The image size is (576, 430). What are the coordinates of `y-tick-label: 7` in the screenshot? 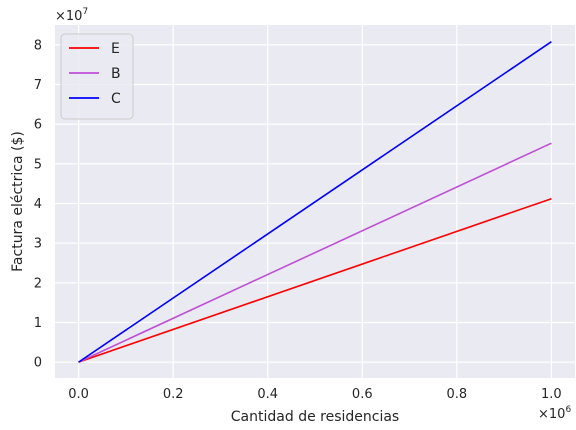 It's located at (38, 85).